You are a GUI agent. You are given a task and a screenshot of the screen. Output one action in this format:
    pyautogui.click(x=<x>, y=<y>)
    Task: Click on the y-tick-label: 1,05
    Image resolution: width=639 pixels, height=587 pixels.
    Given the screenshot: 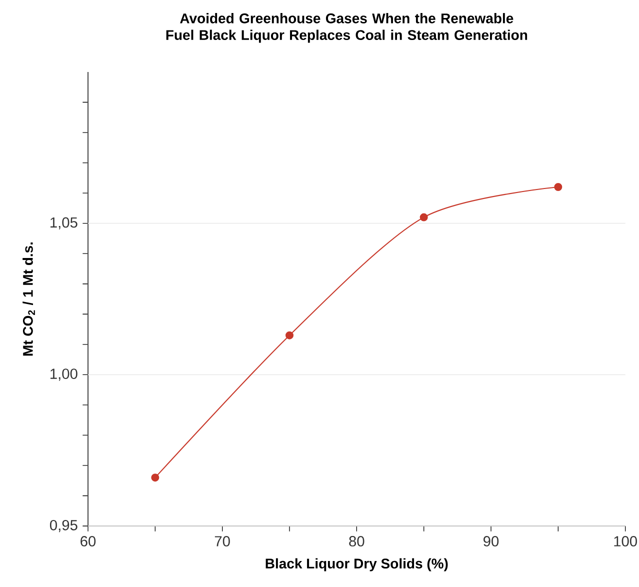 What is the action you would take?
    pyautogui.click(x=64, y=223)
    